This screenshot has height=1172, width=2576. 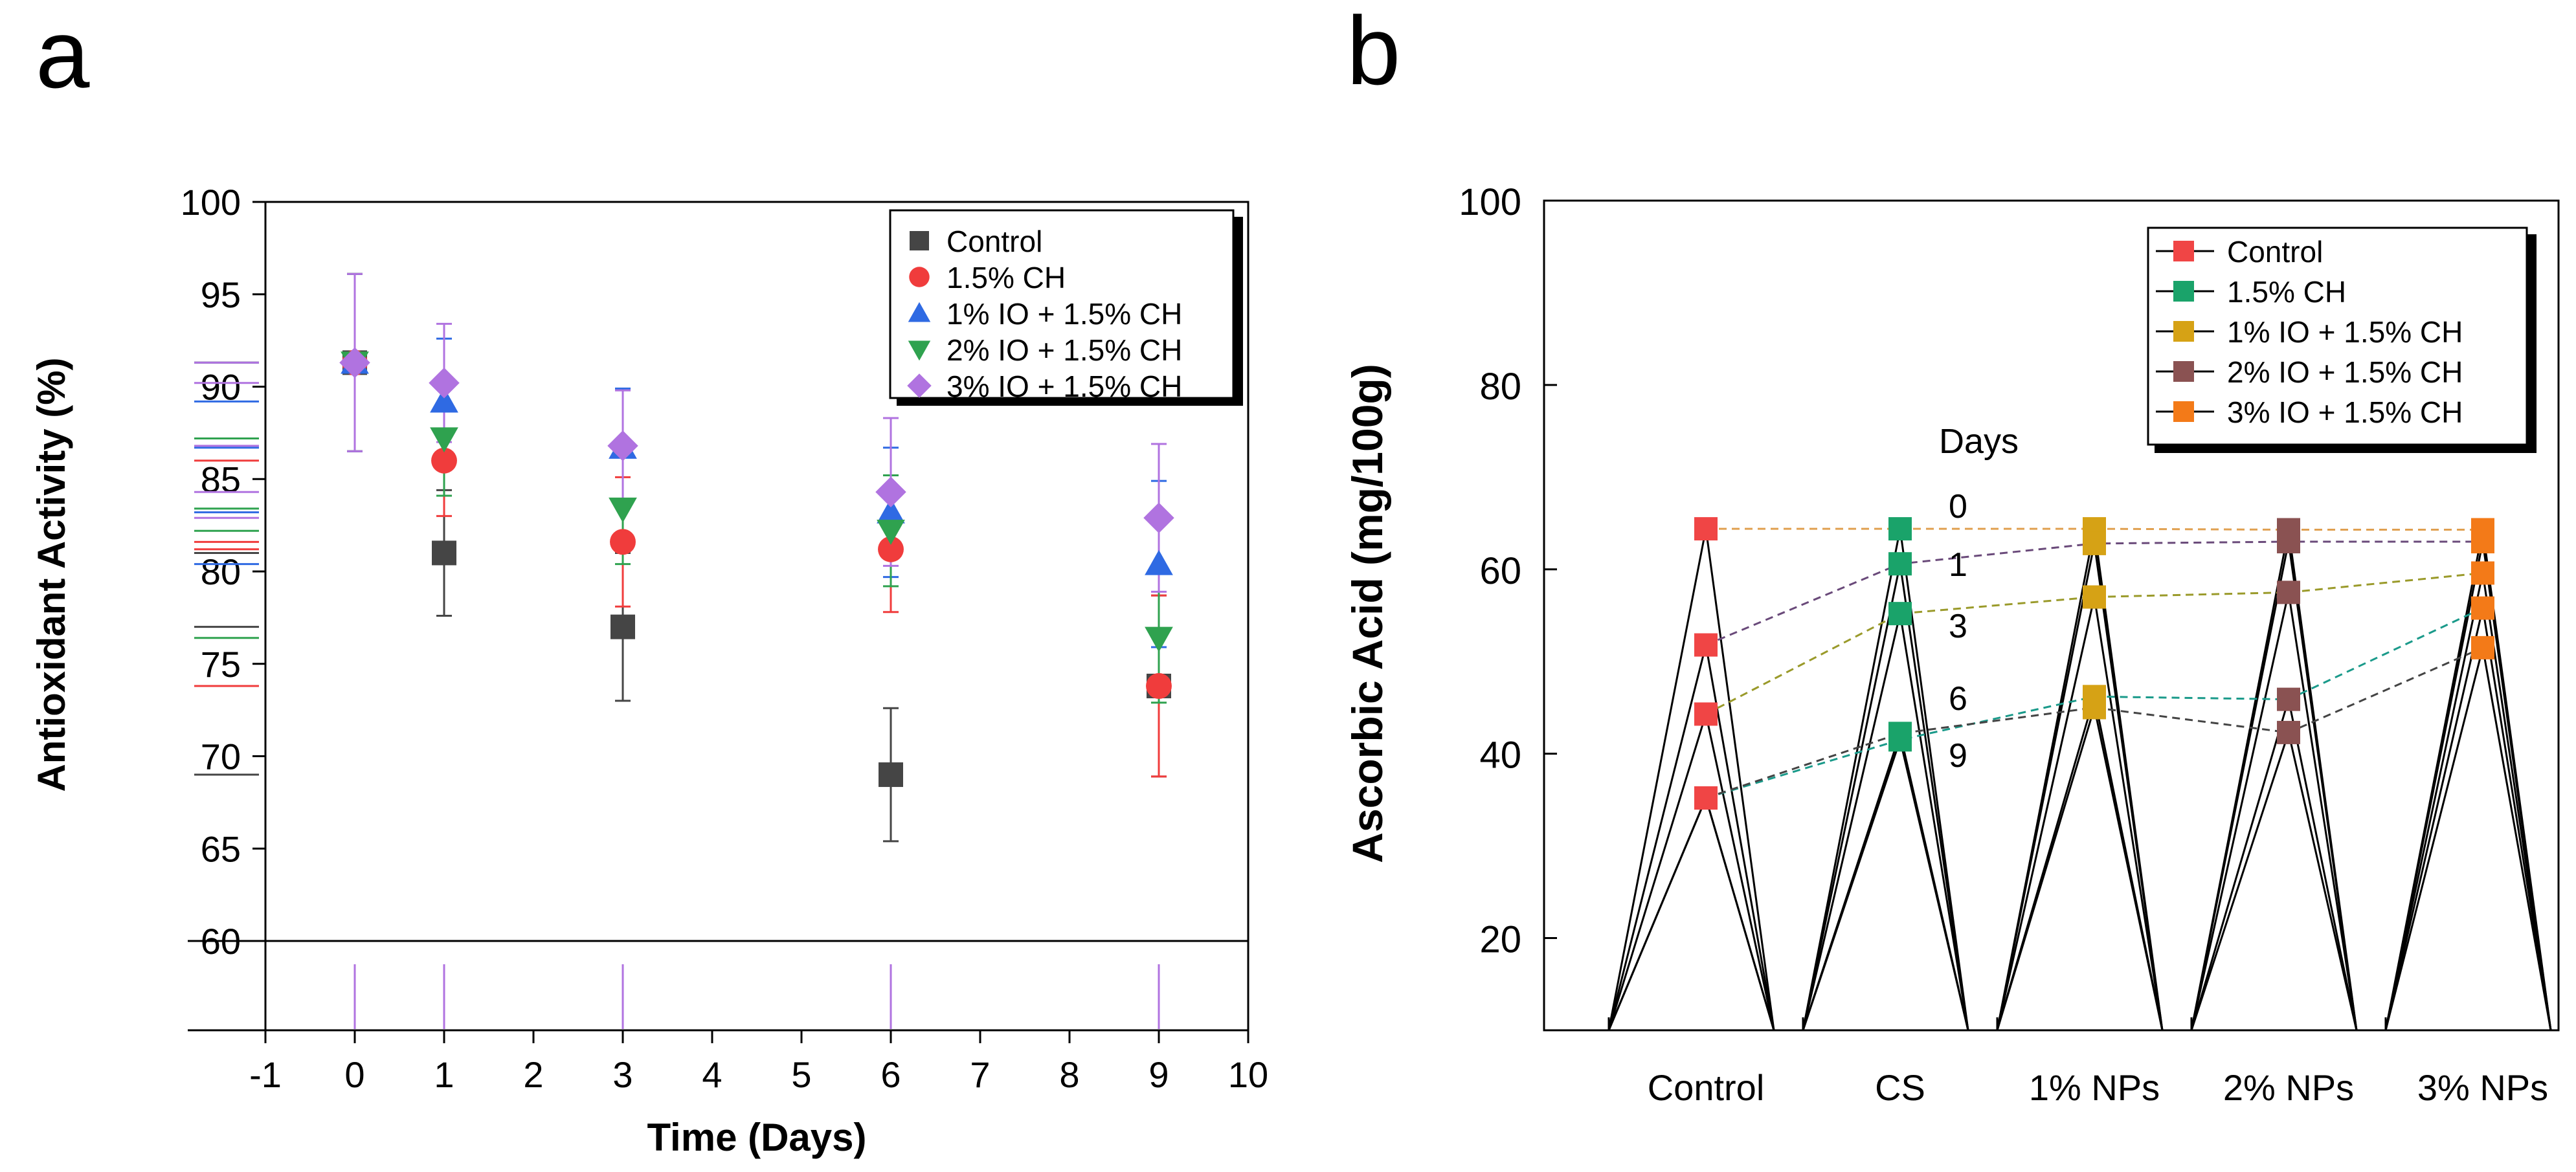 I want to click on panel-a-y-tick-label: 70, so click(x=221, y=757).